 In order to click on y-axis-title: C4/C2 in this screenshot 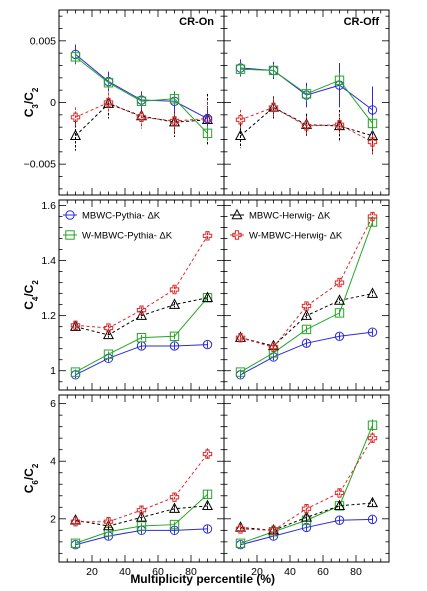, I will do `click(31, 295)`.